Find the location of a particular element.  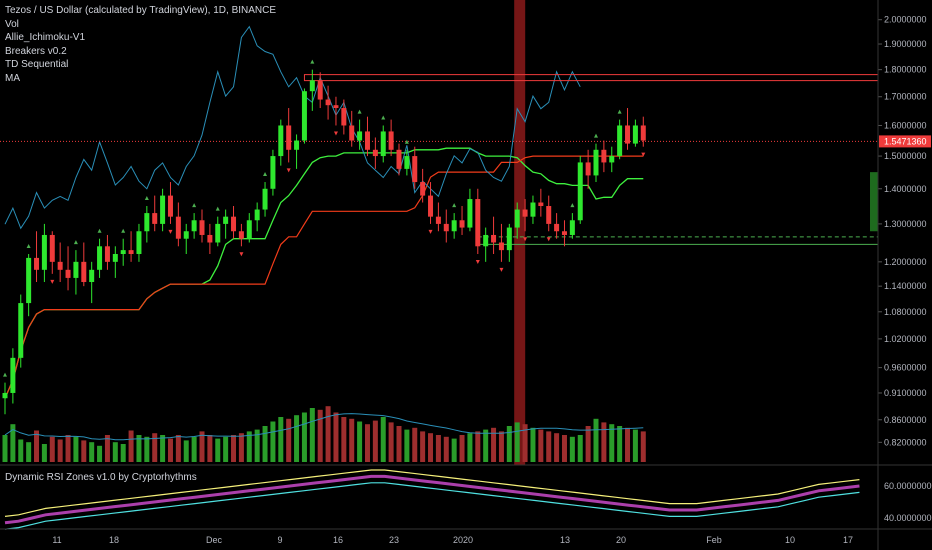

time-axis-label: Dec is located at coordinates (214, 540).